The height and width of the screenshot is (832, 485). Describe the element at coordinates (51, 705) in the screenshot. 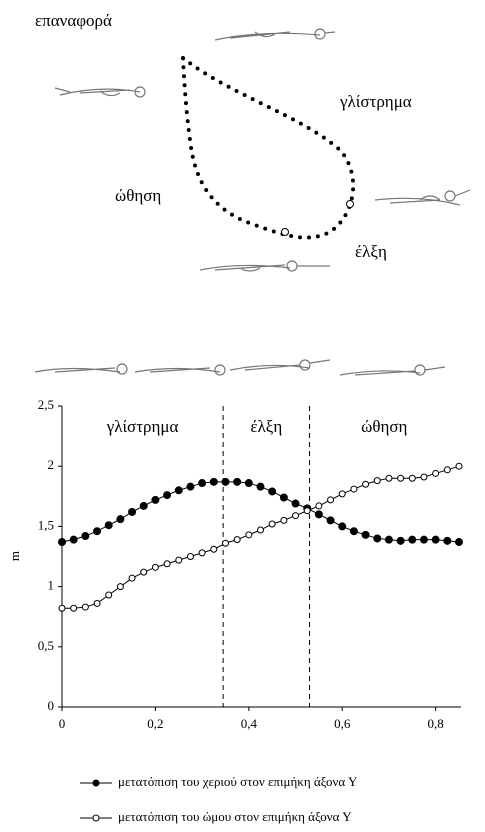

I see `y-tick-label: 0` at that location.